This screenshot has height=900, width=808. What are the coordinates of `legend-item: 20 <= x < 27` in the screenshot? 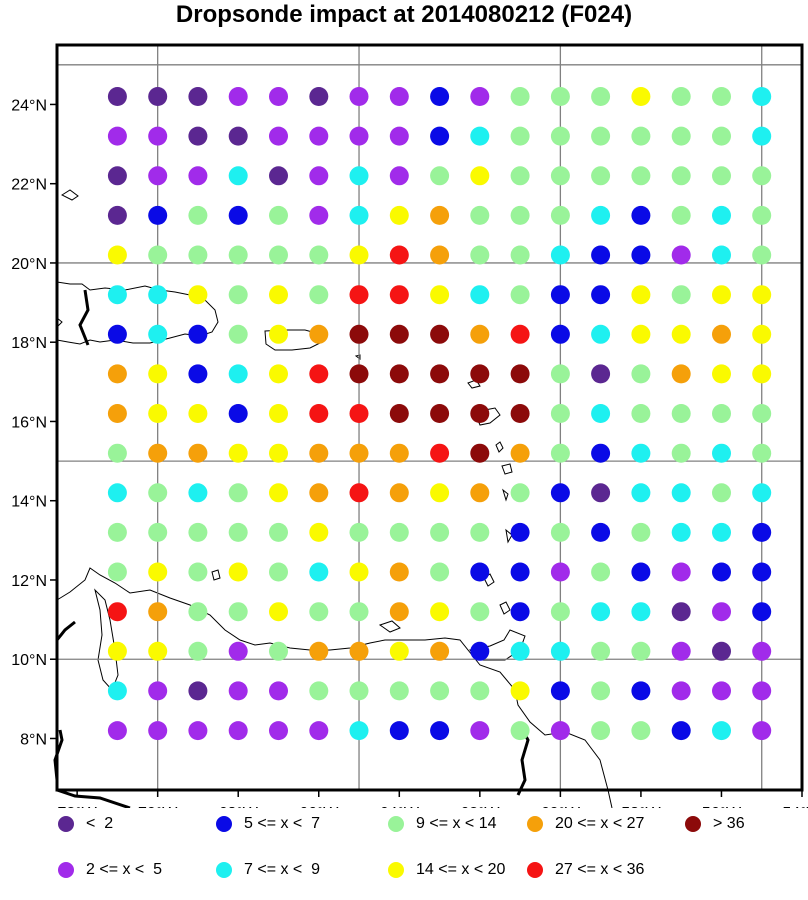 It's located at (585, 824).